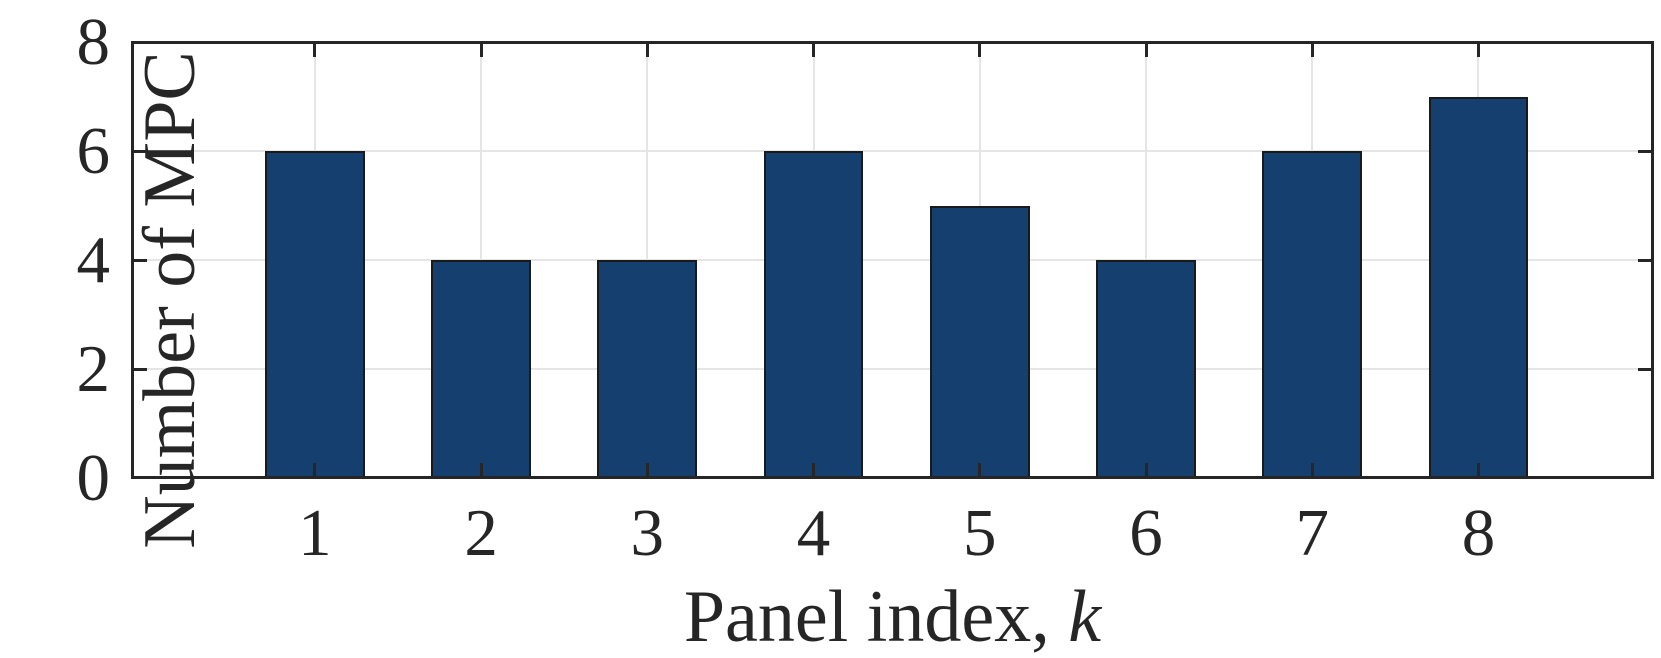 The image size is (1661, 658). I want to click on x-axis-title-text: Panel index,, so click(876, 617).